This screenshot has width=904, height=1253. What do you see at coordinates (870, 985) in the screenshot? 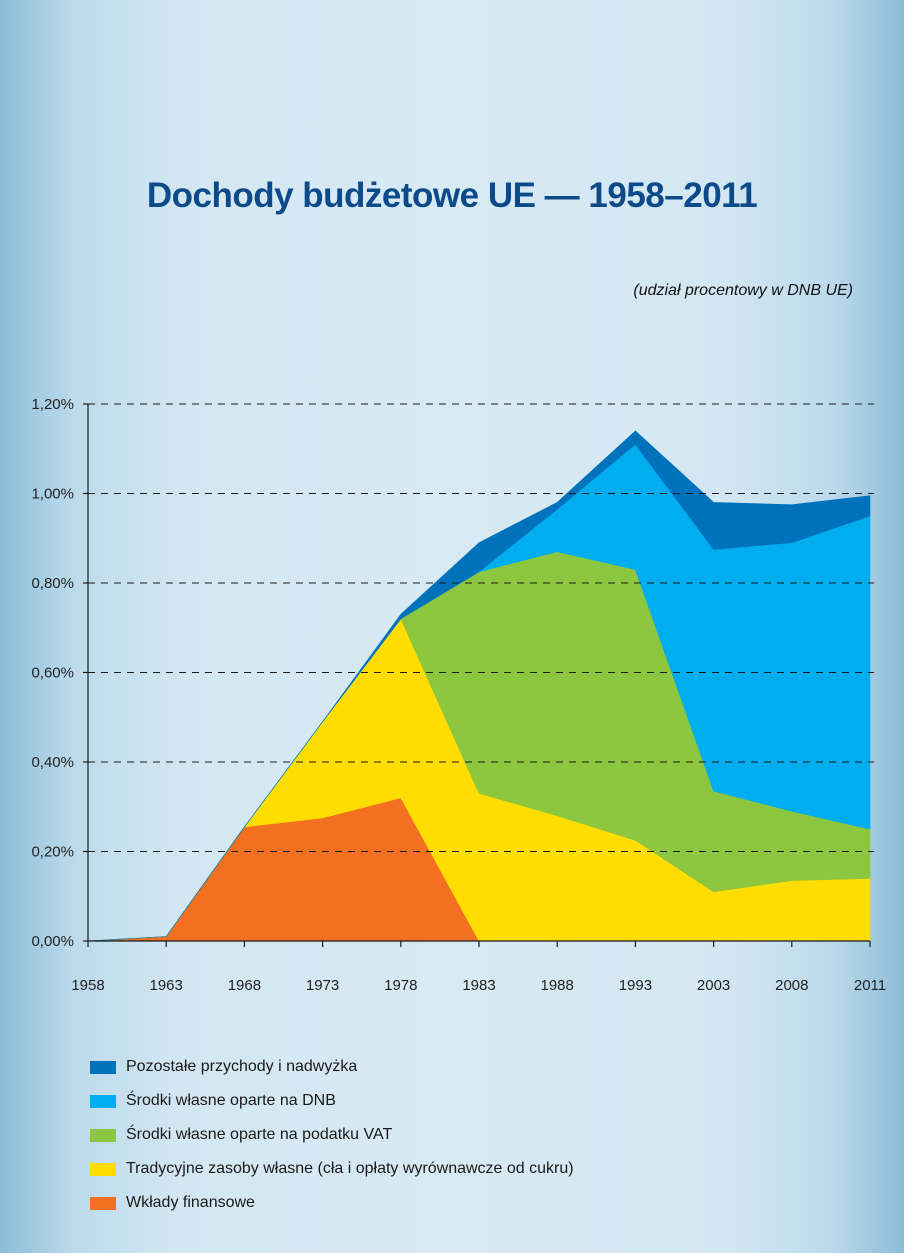
I see `x-tick-label: 2011` at bounding box center [870, 985].